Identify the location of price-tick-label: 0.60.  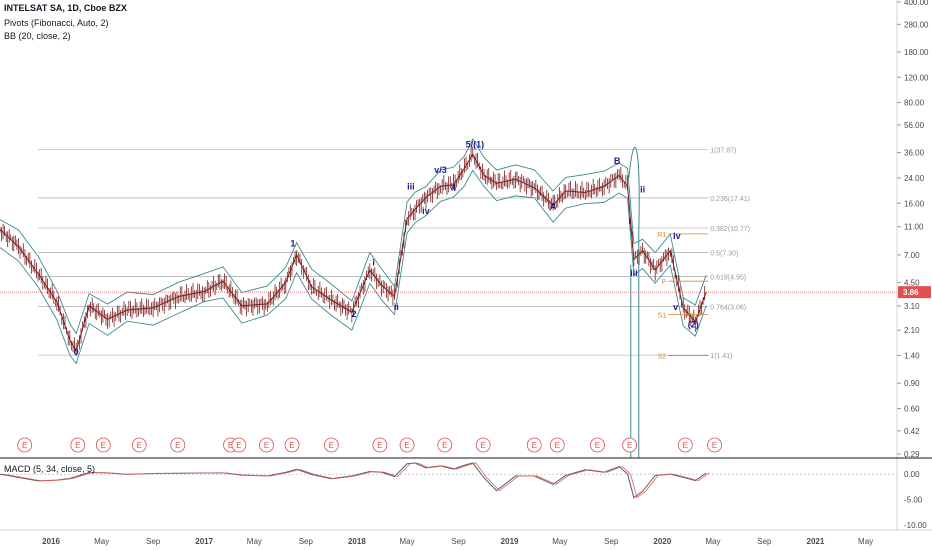
(912, 409).